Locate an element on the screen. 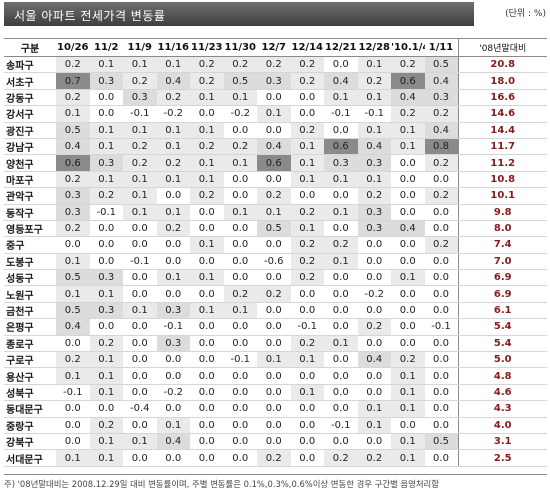 This screenshot has width=550, height=494. district-label: 강동구 is located at coordinates (30, 98).